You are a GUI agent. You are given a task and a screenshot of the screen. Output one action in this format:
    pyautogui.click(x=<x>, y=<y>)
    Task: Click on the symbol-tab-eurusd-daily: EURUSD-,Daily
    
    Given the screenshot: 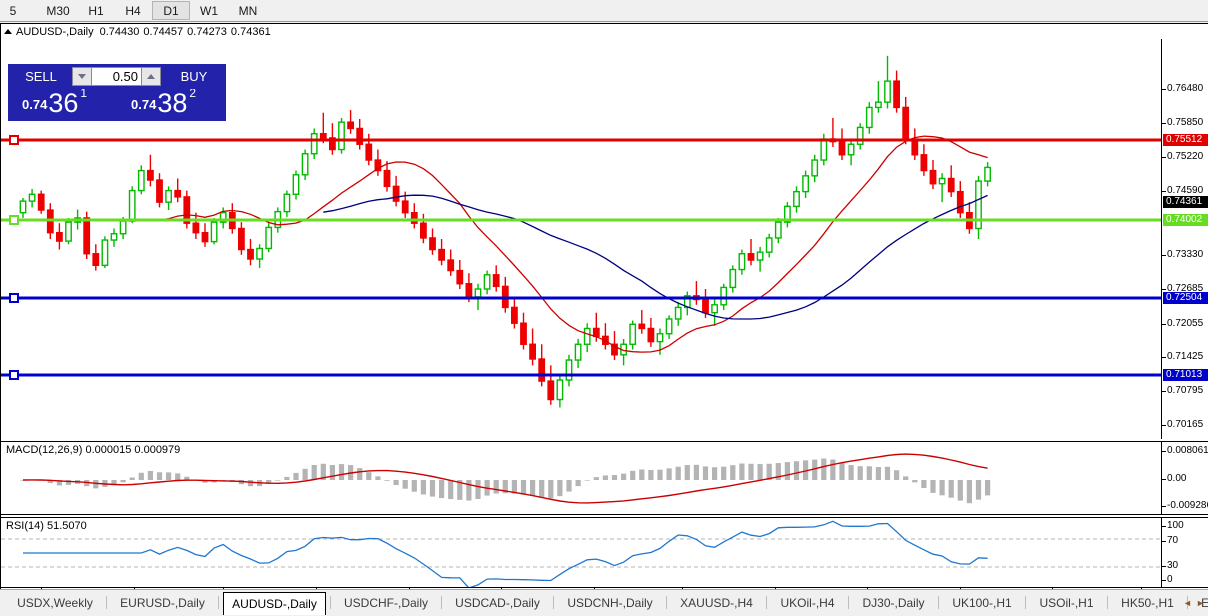 What is the action you would take?
    pyautogui.click(x=162, y=602)
    